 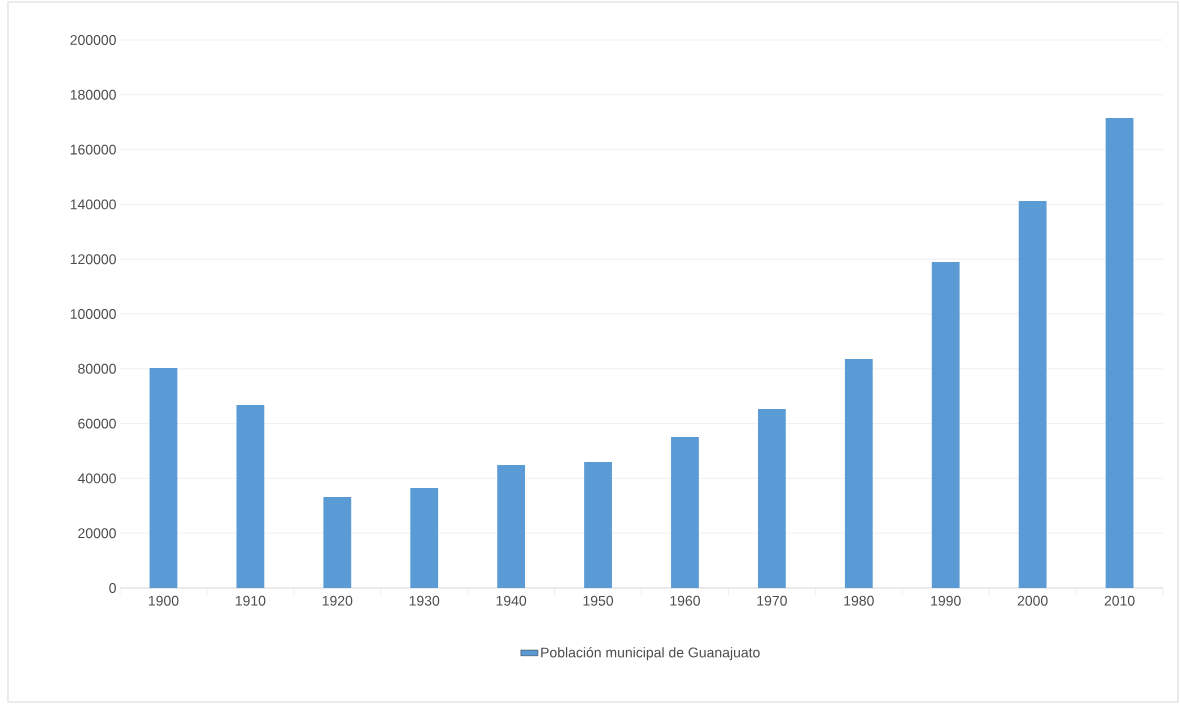 What do you see at coordinates (337, 600) in the screenshot?
I see `x-tick-label: 1920` at bounding box center [337, 600].